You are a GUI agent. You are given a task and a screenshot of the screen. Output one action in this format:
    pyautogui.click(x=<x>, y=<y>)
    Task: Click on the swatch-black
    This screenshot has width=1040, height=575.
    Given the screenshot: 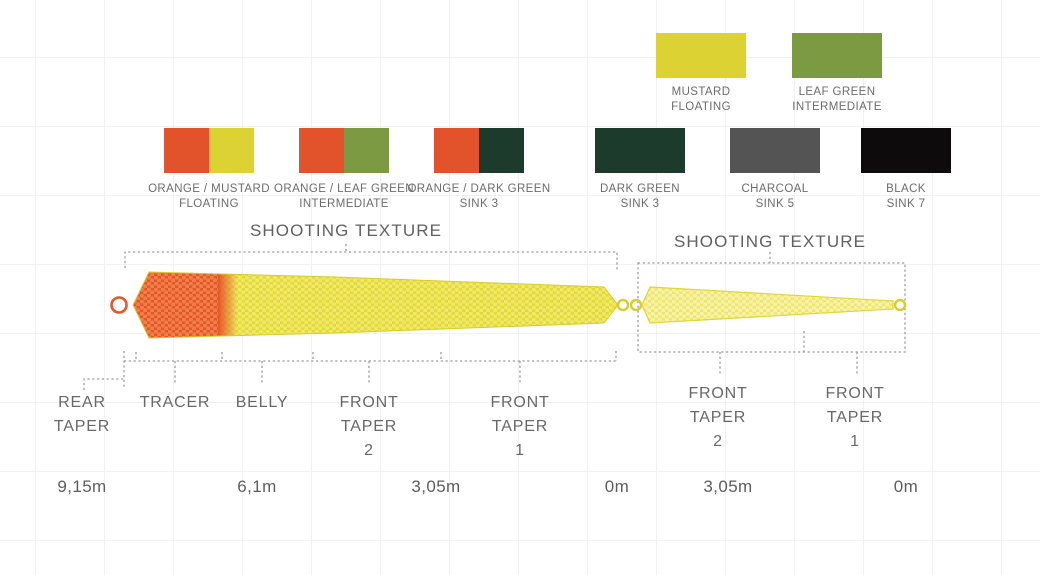 What is the action you would take?
    pyautogui.click(x=906, y=150)
    